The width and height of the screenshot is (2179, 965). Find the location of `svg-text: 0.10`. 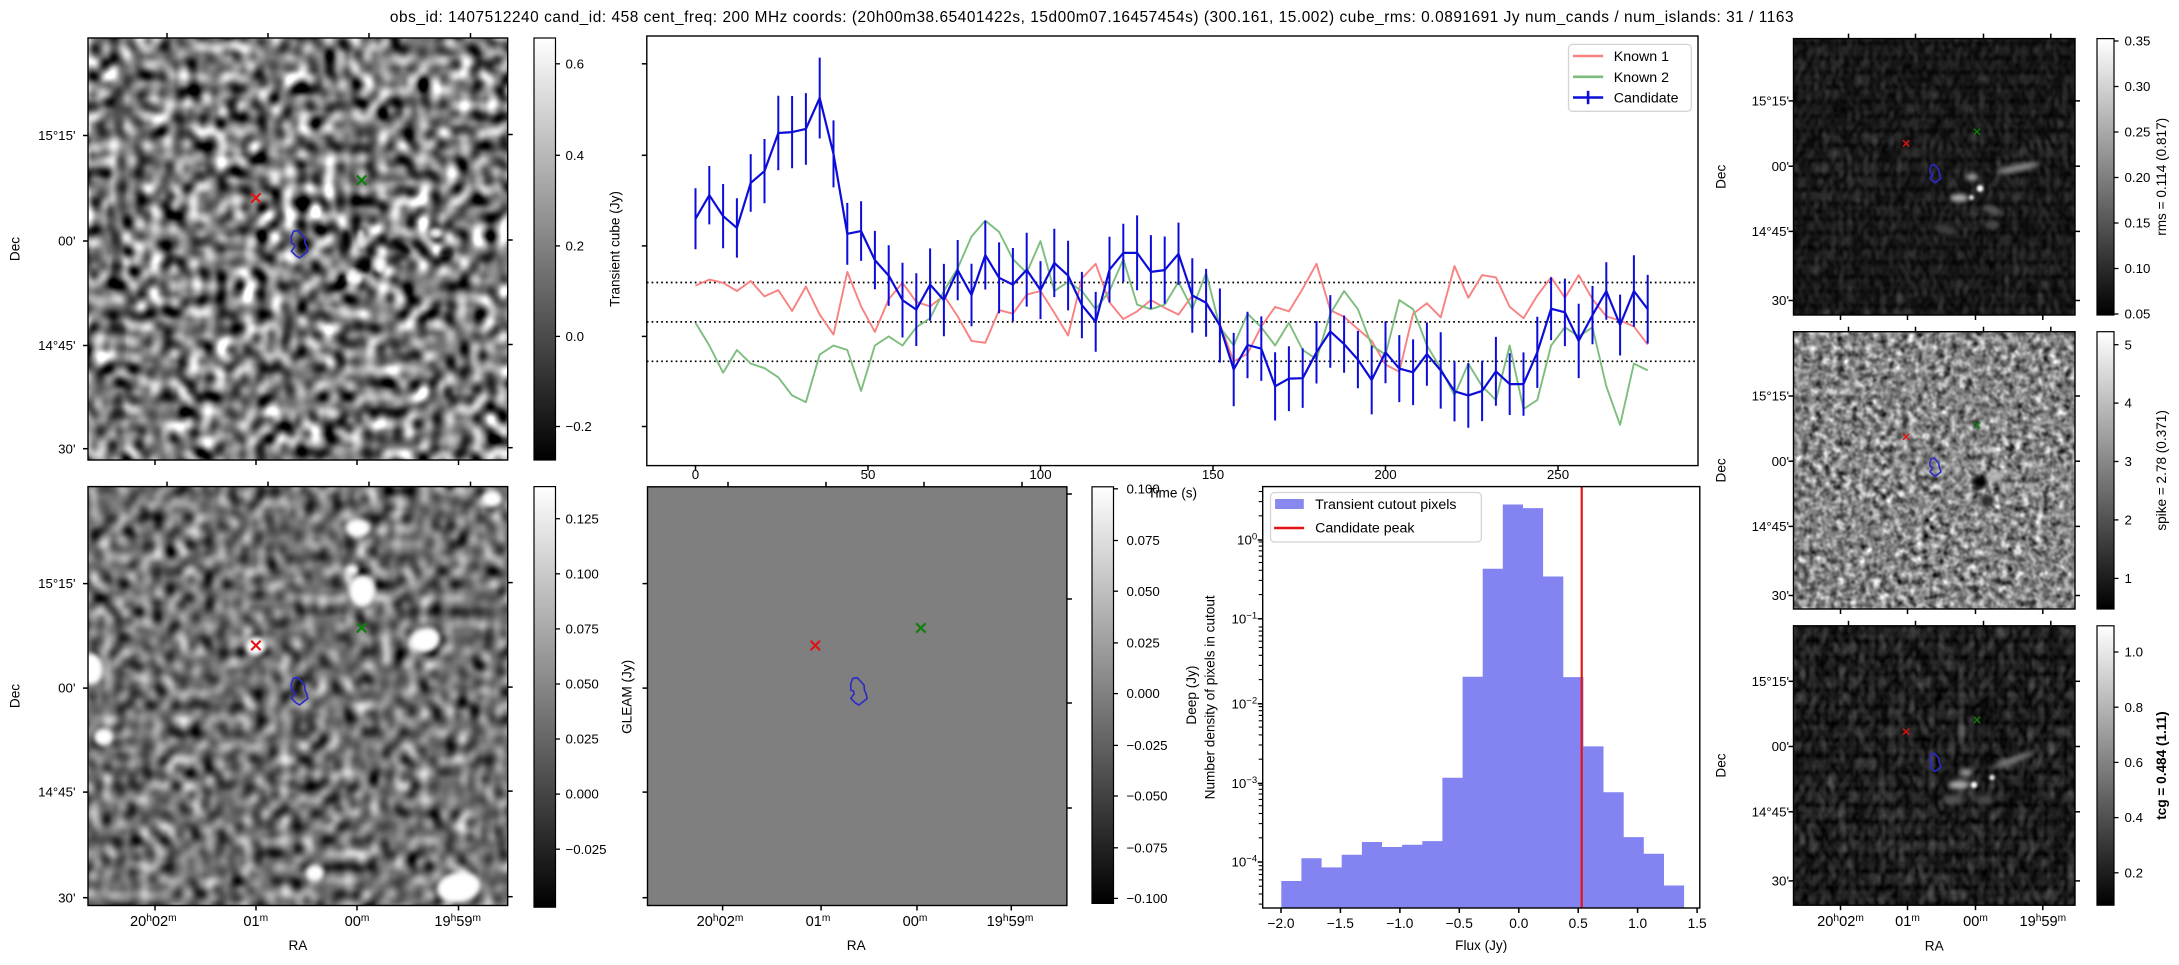

svg-text: 0.10 is located at coordinates (2138, 268).